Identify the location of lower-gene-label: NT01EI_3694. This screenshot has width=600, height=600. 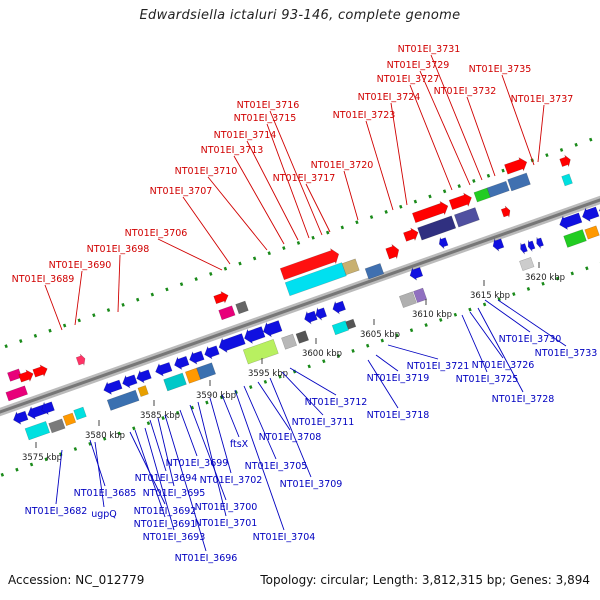
(166, 478).